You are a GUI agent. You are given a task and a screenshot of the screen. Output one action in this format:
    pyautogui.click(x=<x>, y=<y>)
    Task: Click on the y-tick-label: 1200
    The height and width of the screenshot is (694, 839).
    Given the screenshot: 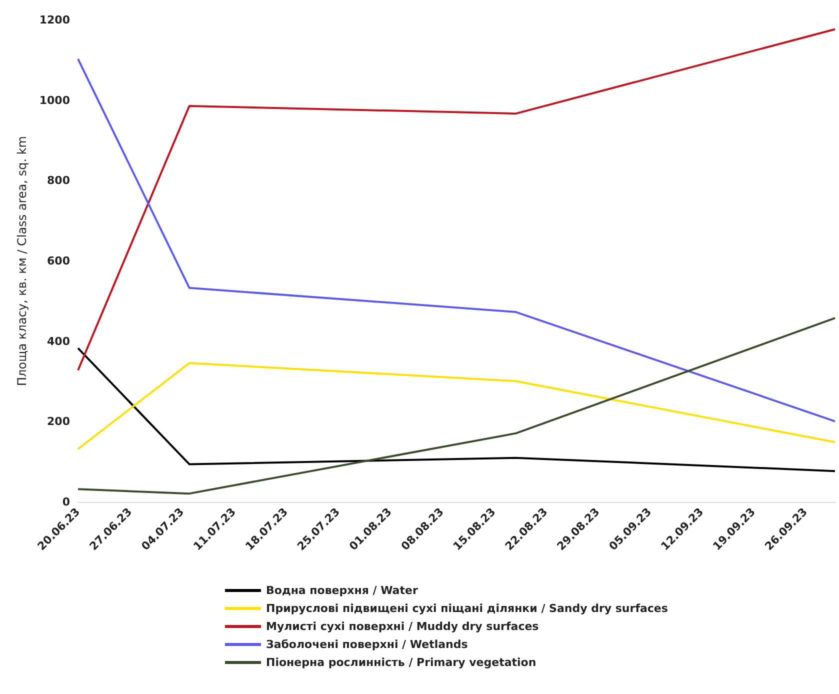 What is the action you would take?
    pyautogui.click(x=54, y=20)
    